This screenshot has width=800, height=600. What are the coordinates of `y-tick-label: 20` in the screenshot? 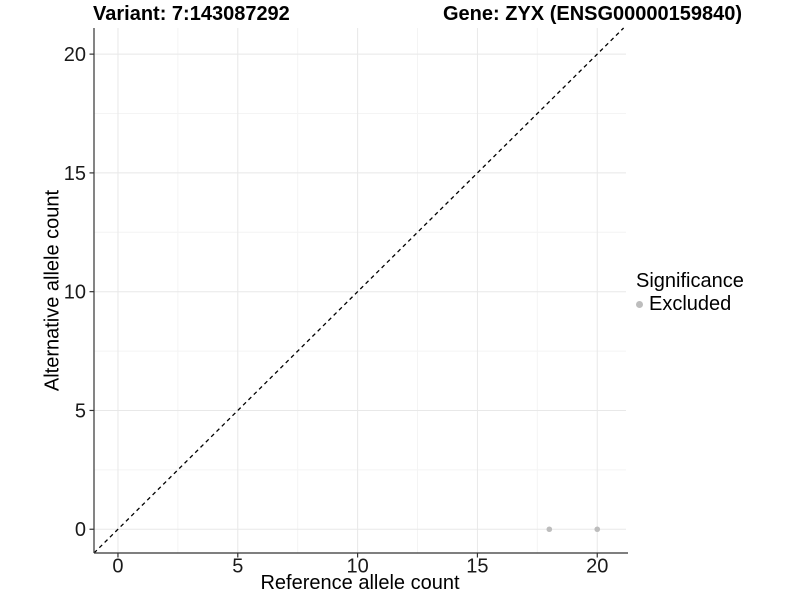 It's located at (75, 55).